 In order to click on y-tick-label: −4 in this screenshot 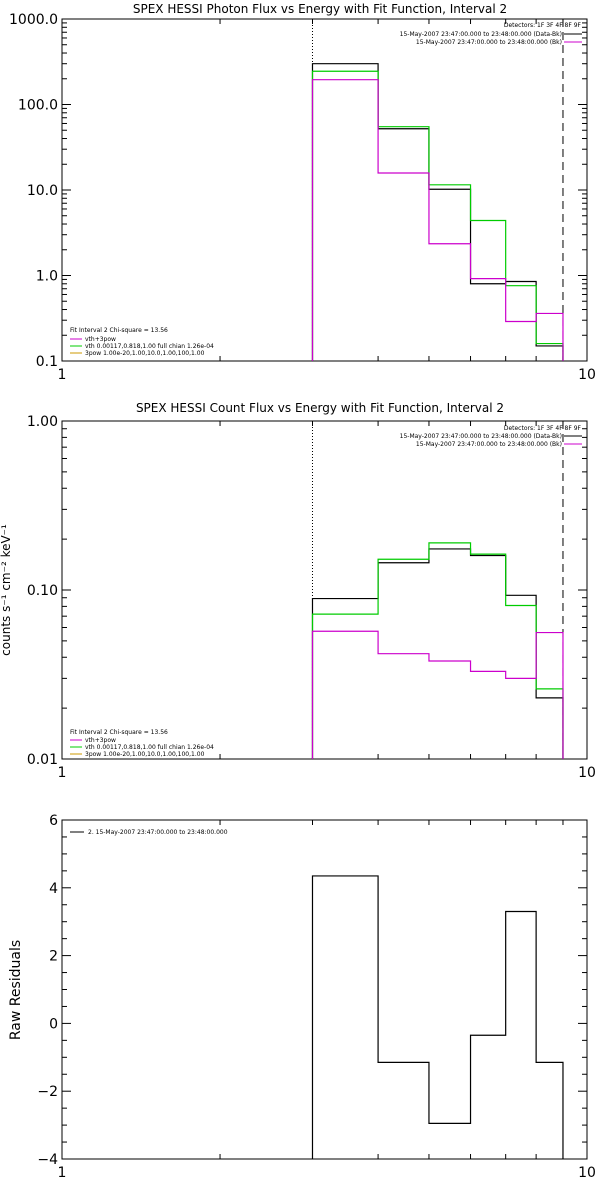, I will do `click(47, 1160)`.